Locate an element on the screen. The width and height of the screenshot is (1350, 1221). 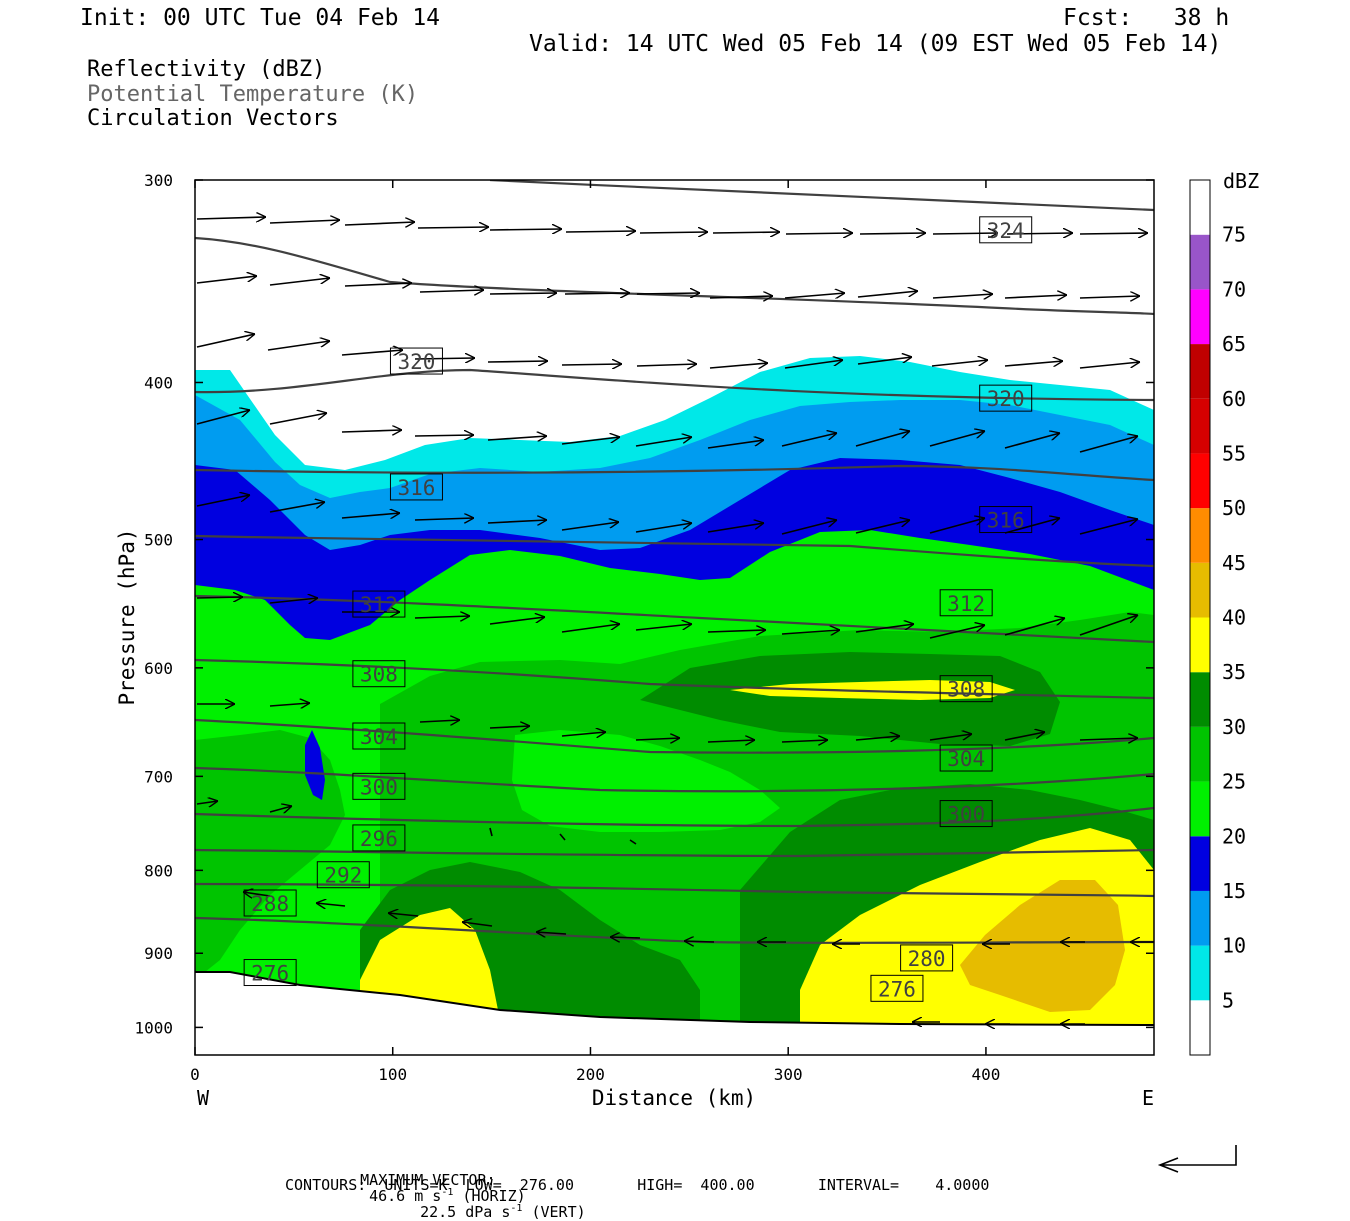
init-time: Init: 00 UTC Tue 04 Feb 14 is located at coordinates (260, 18).